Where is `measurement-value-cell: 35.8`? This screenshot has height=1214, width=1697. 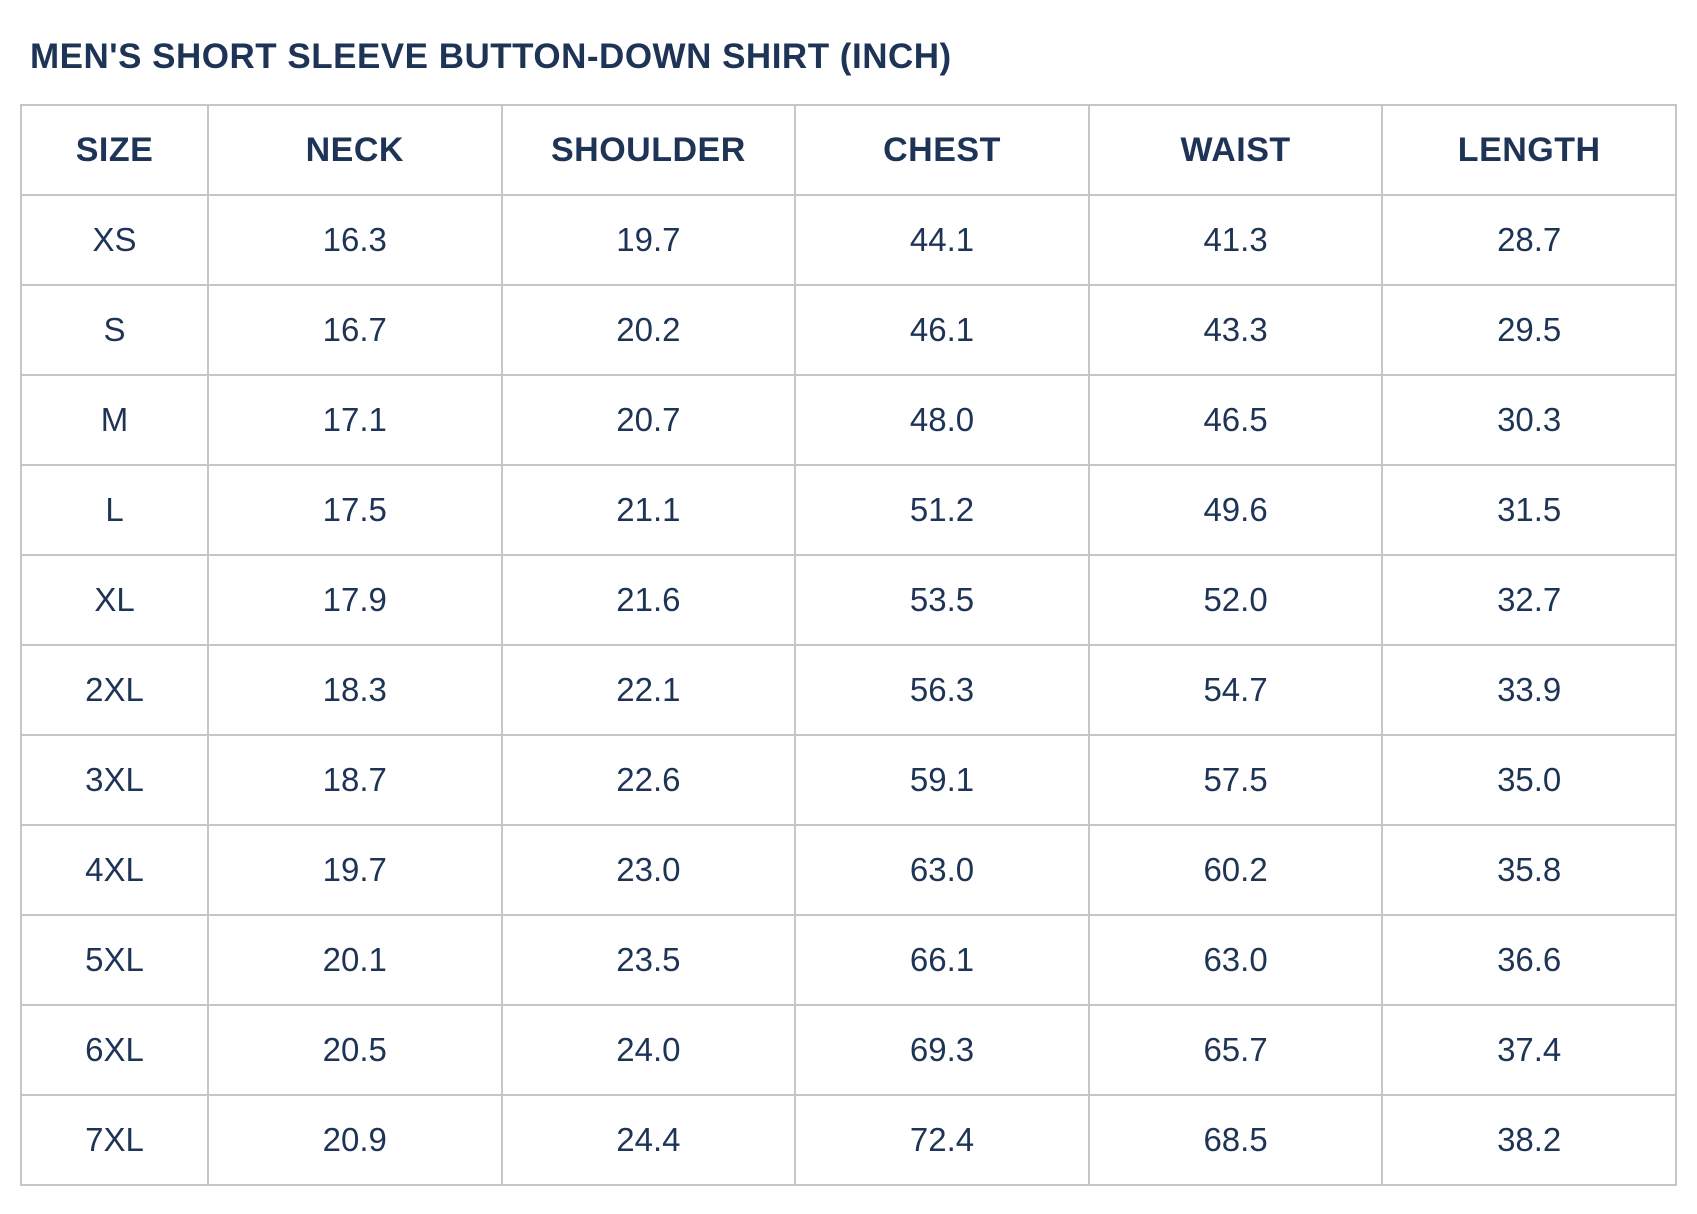 measurement-value-cell: 35.8 is located at coordinates (1529, 870).